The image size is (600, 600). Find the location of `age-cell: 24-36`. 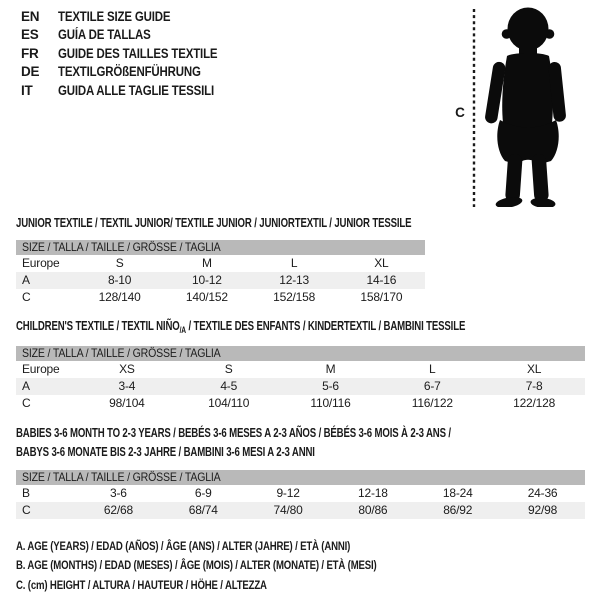

age-cell: 24-36 is located at coordinates (542, 493).